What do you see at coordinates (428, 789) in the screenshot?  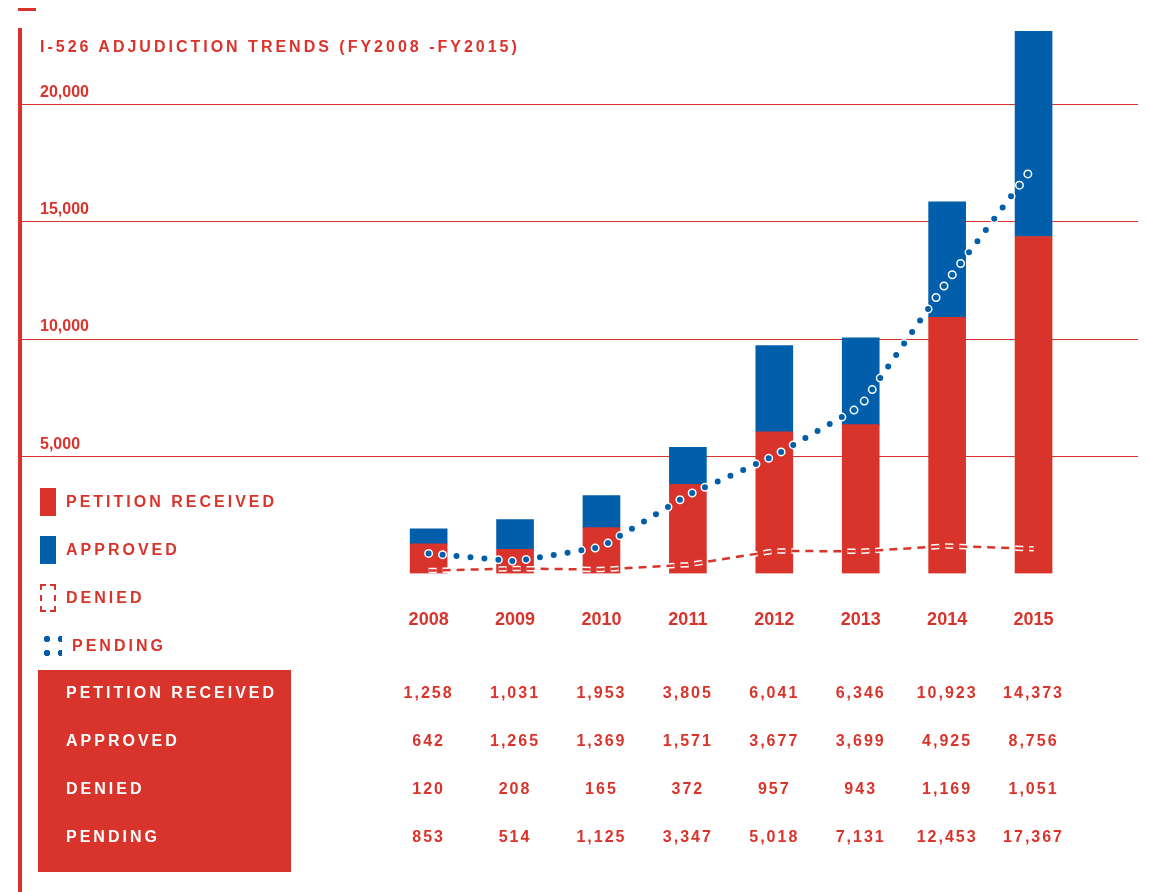 I see `data-label: 120` at bounding box center [428, 789].